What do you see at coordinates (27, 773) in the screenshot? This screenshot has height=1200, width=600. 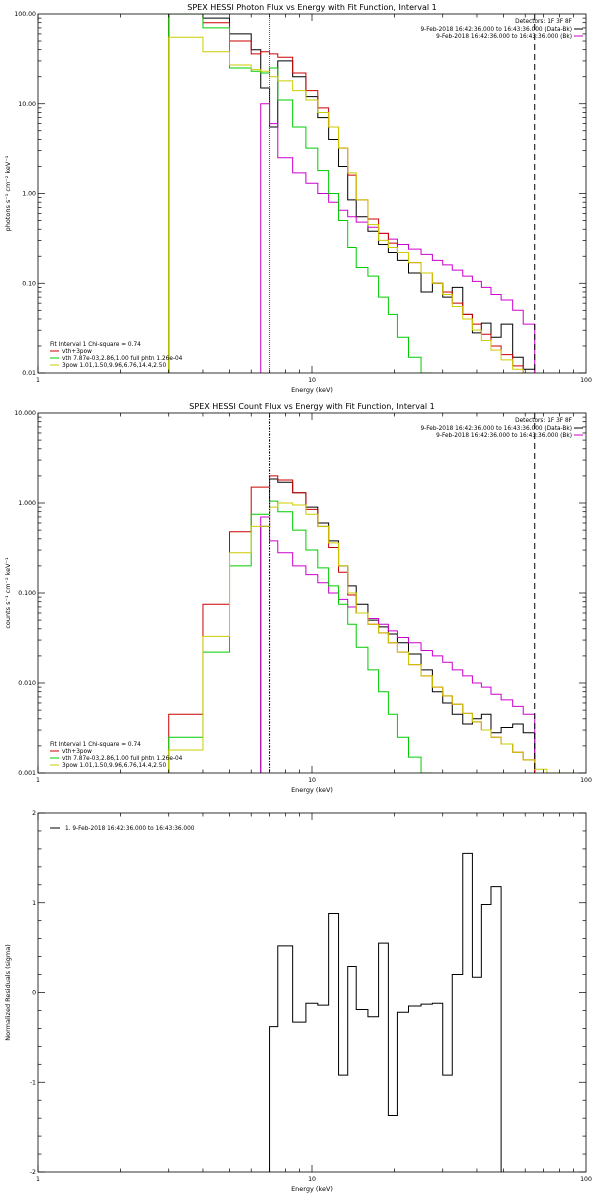 I see `y-tick-label: 0.001` at bounding box center [27, 773].